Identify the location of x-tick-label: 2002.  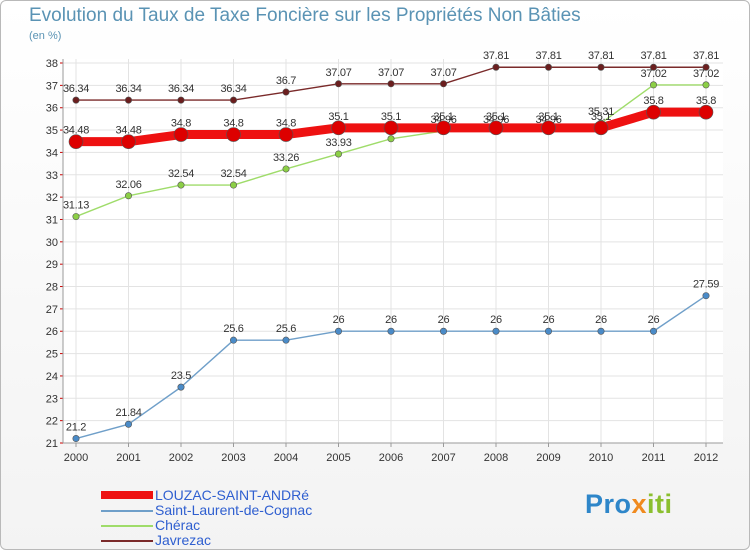
(181, 458).